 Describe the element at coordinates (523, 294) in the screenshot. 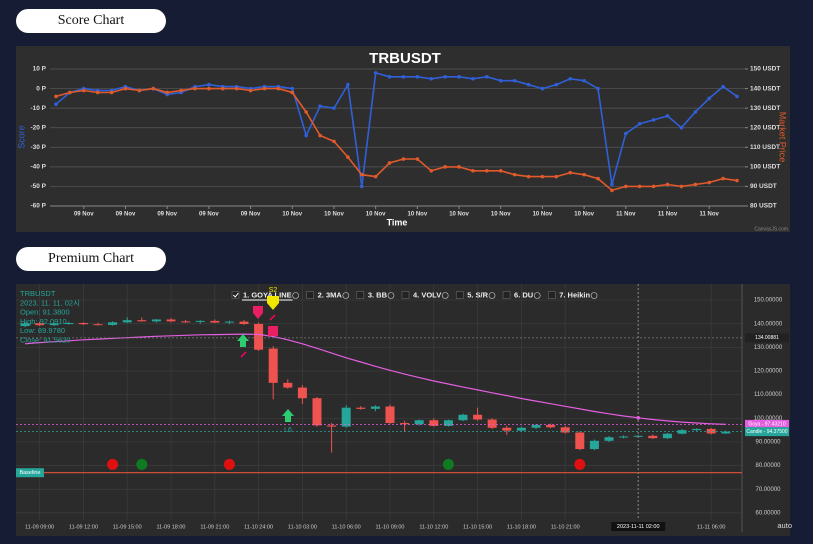

I see `legend-item: 6. DU` at that location.